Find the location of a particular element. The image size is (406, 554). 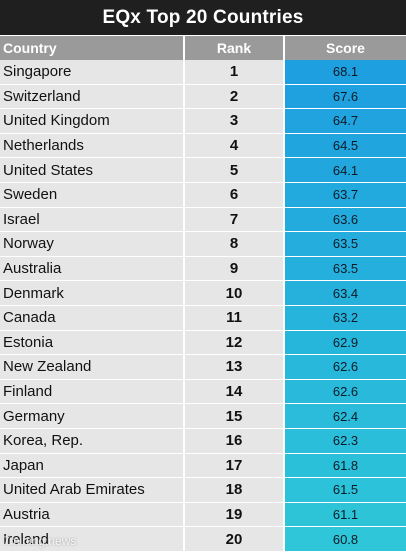

table-row: Netherlands 4 64.5 is located at coordinates (203, 146).